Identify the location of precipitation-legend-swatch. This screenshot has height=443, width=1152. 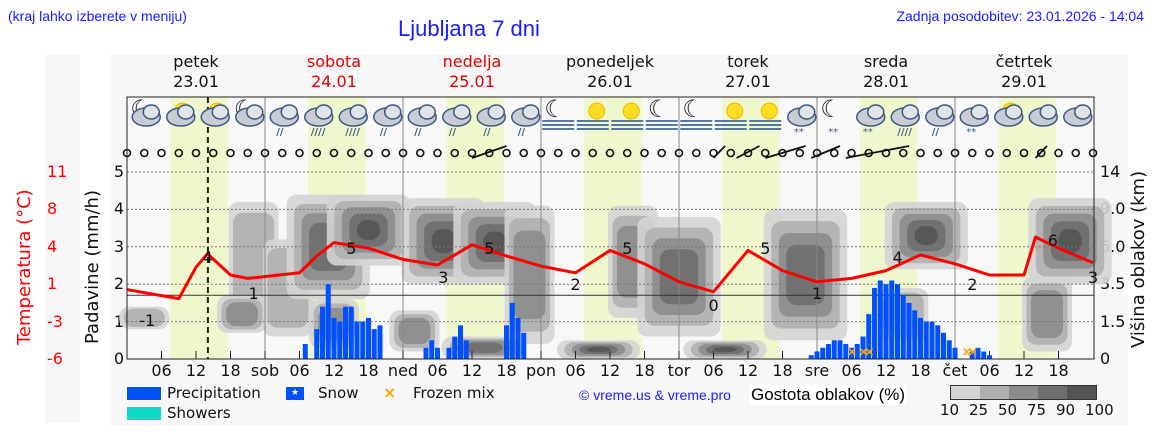
(144, 393).